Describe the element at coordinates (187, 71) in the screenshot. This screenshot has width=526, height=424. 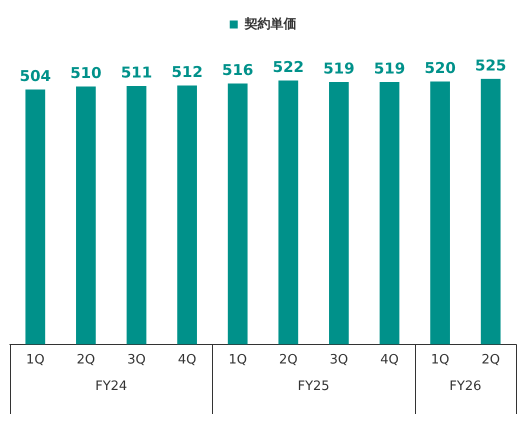
I see `data-label: 512` at that location.